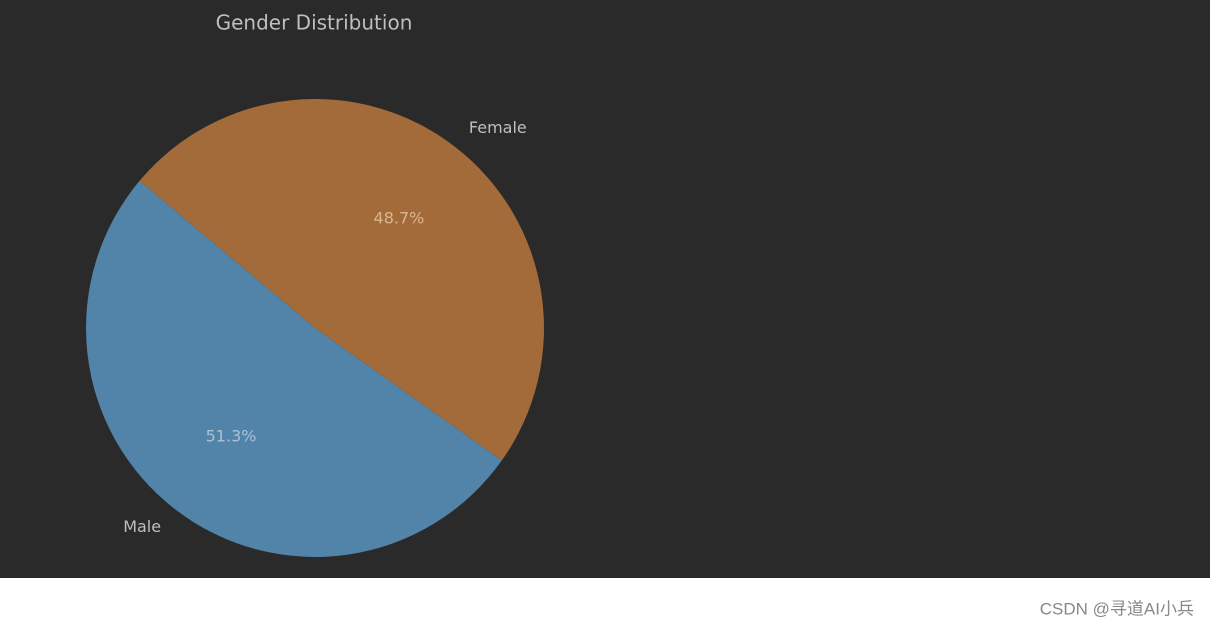 The height and width of the screenshot is (630, 1210). Describe the element at coordinates (1117, 608) in the screenshot. I see `watermark: CSDN @寻道AI小兵` at that location.